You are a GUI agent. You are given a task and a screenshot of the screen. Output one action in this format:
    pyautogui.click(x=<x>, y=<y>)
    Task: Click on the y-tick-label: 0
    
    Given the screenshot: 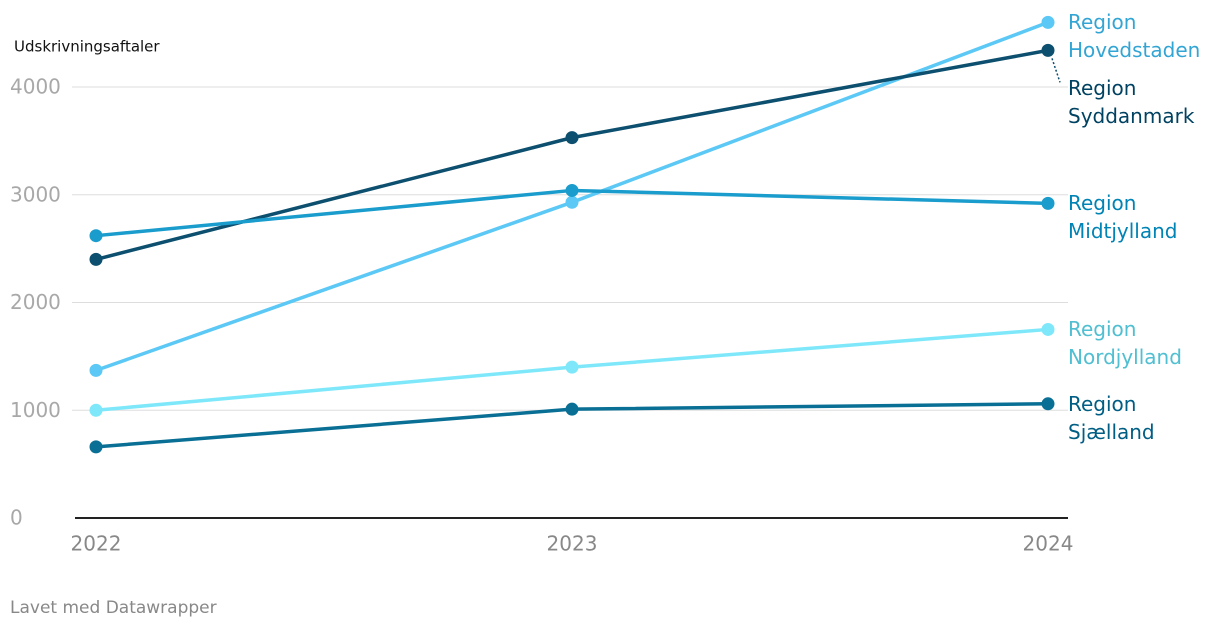 What is the action you would take?
    pyautogui.click(x=16, y=518)
    